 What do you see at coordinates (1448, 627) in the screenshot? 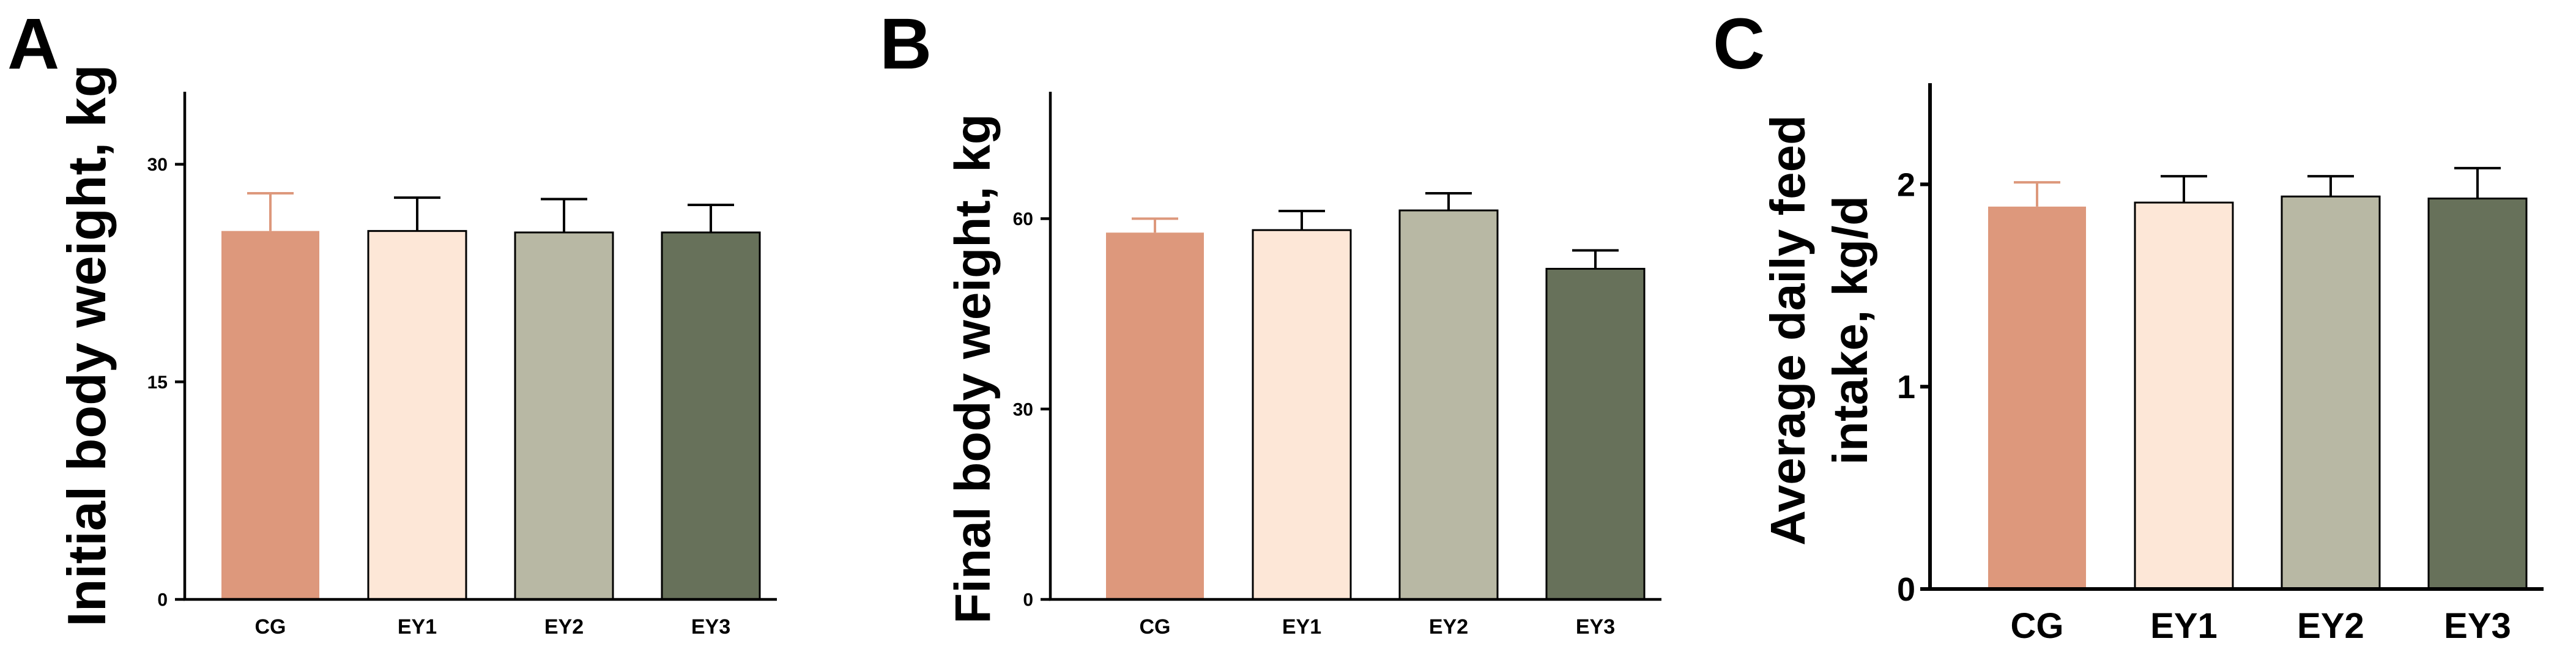
I see `panel-b-x-tick-label-ey2: EY2` at bounding box center [1448, 627].